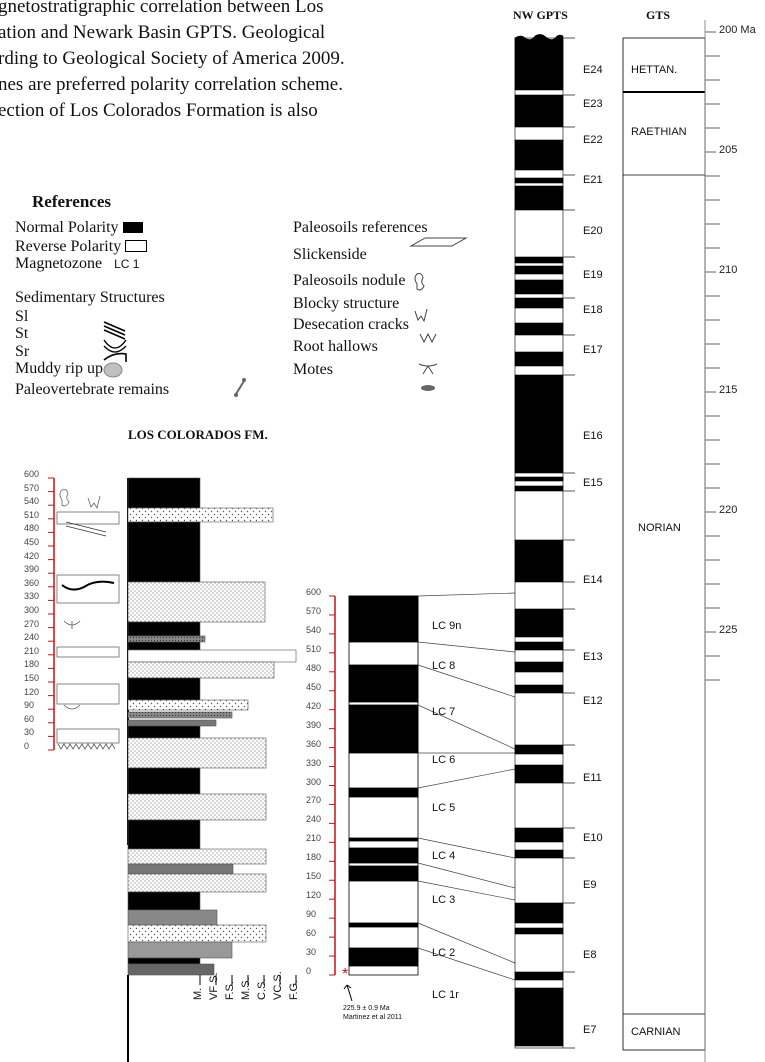 Image resolution: width=765 pixels, height=1062 pixels. Describe the element at coordinates (22, 316) in the screenshot. I see `legend-sl: Sl` at that location.